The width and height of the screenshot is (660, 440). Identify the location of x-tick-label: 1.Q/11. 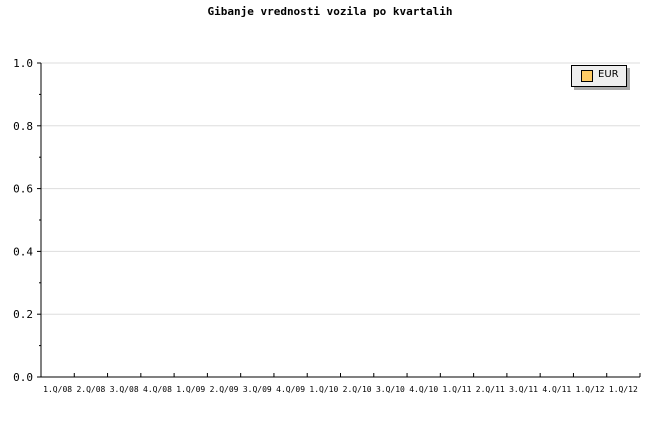
(457, 389).